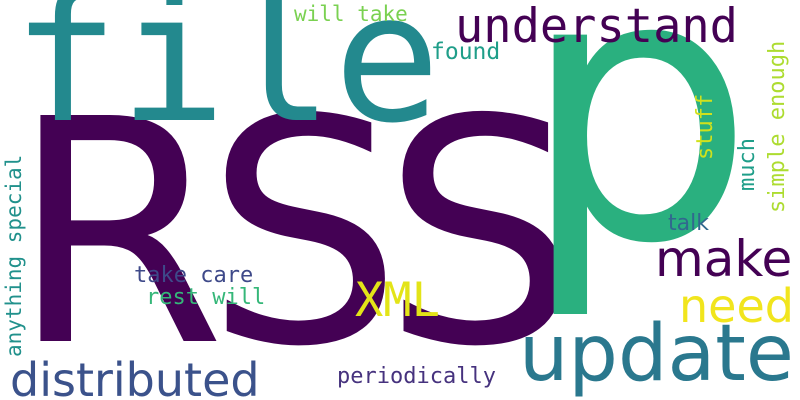 Image resolution: width=800 pixels, height=400 pixels. I want to click on word-periodically: periodically, so click(416, 376).